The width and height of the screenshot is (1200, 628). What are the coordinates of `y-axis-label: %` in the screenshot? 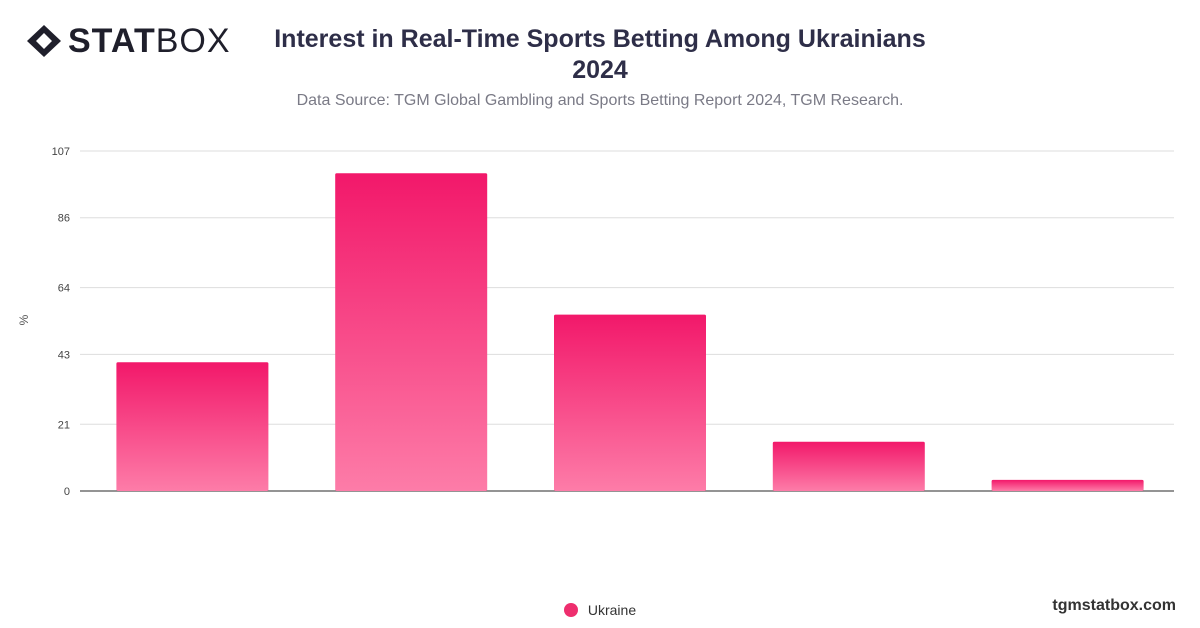 It's located at (24, 319).